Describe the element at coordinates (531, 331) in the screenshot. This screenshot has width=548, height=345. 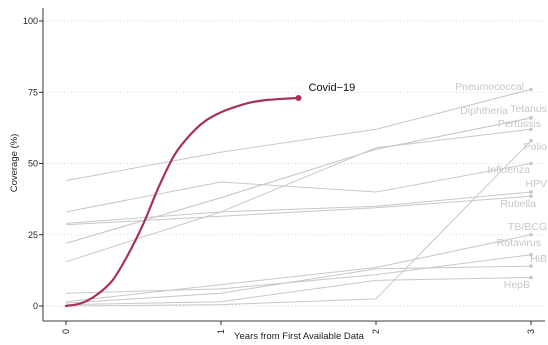
I see `x-tick-label: 3` at that location.